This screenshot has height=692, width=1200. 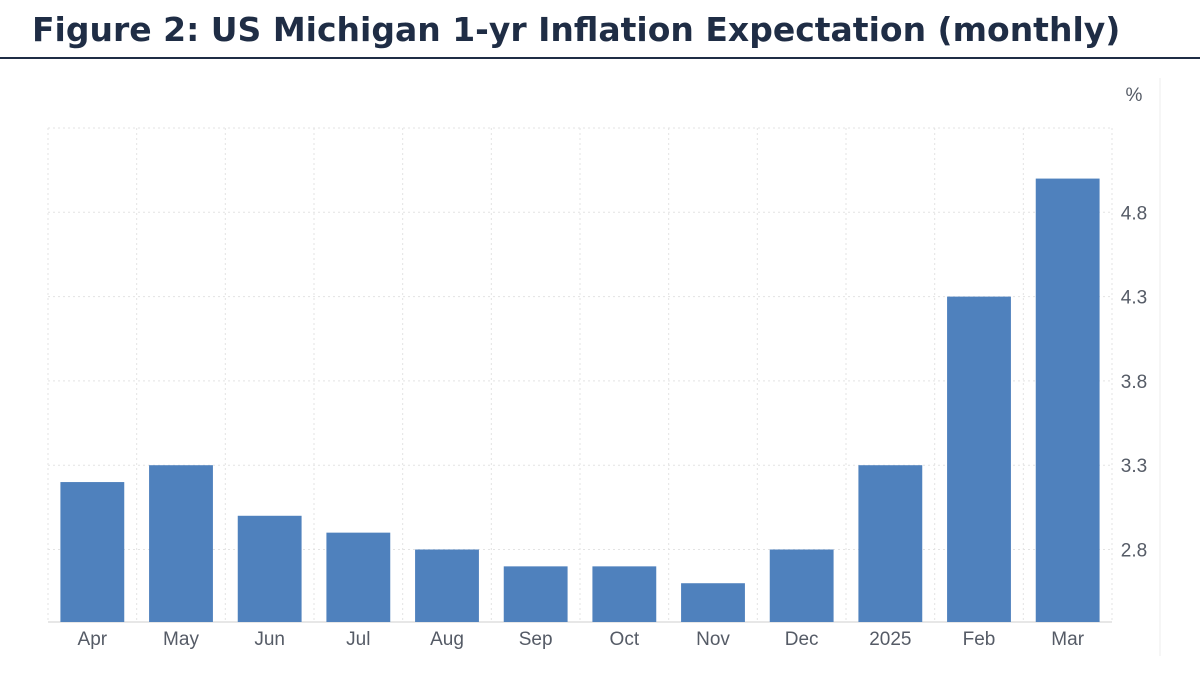 I want to click on bar-aug, so click(x=447, y=585).